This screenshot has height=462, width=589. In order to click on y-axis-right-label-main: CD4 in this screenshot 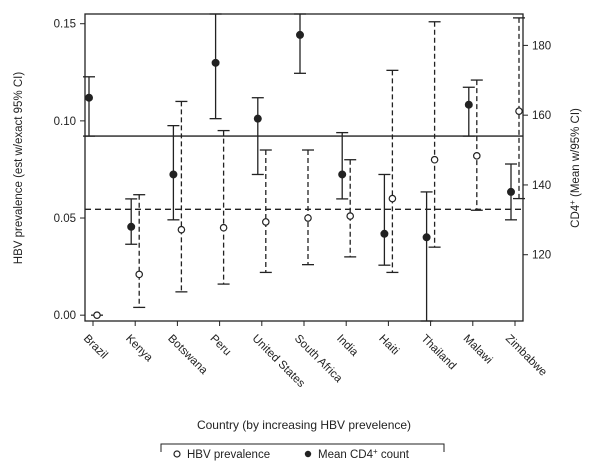, I will do `click(576, 216)`.